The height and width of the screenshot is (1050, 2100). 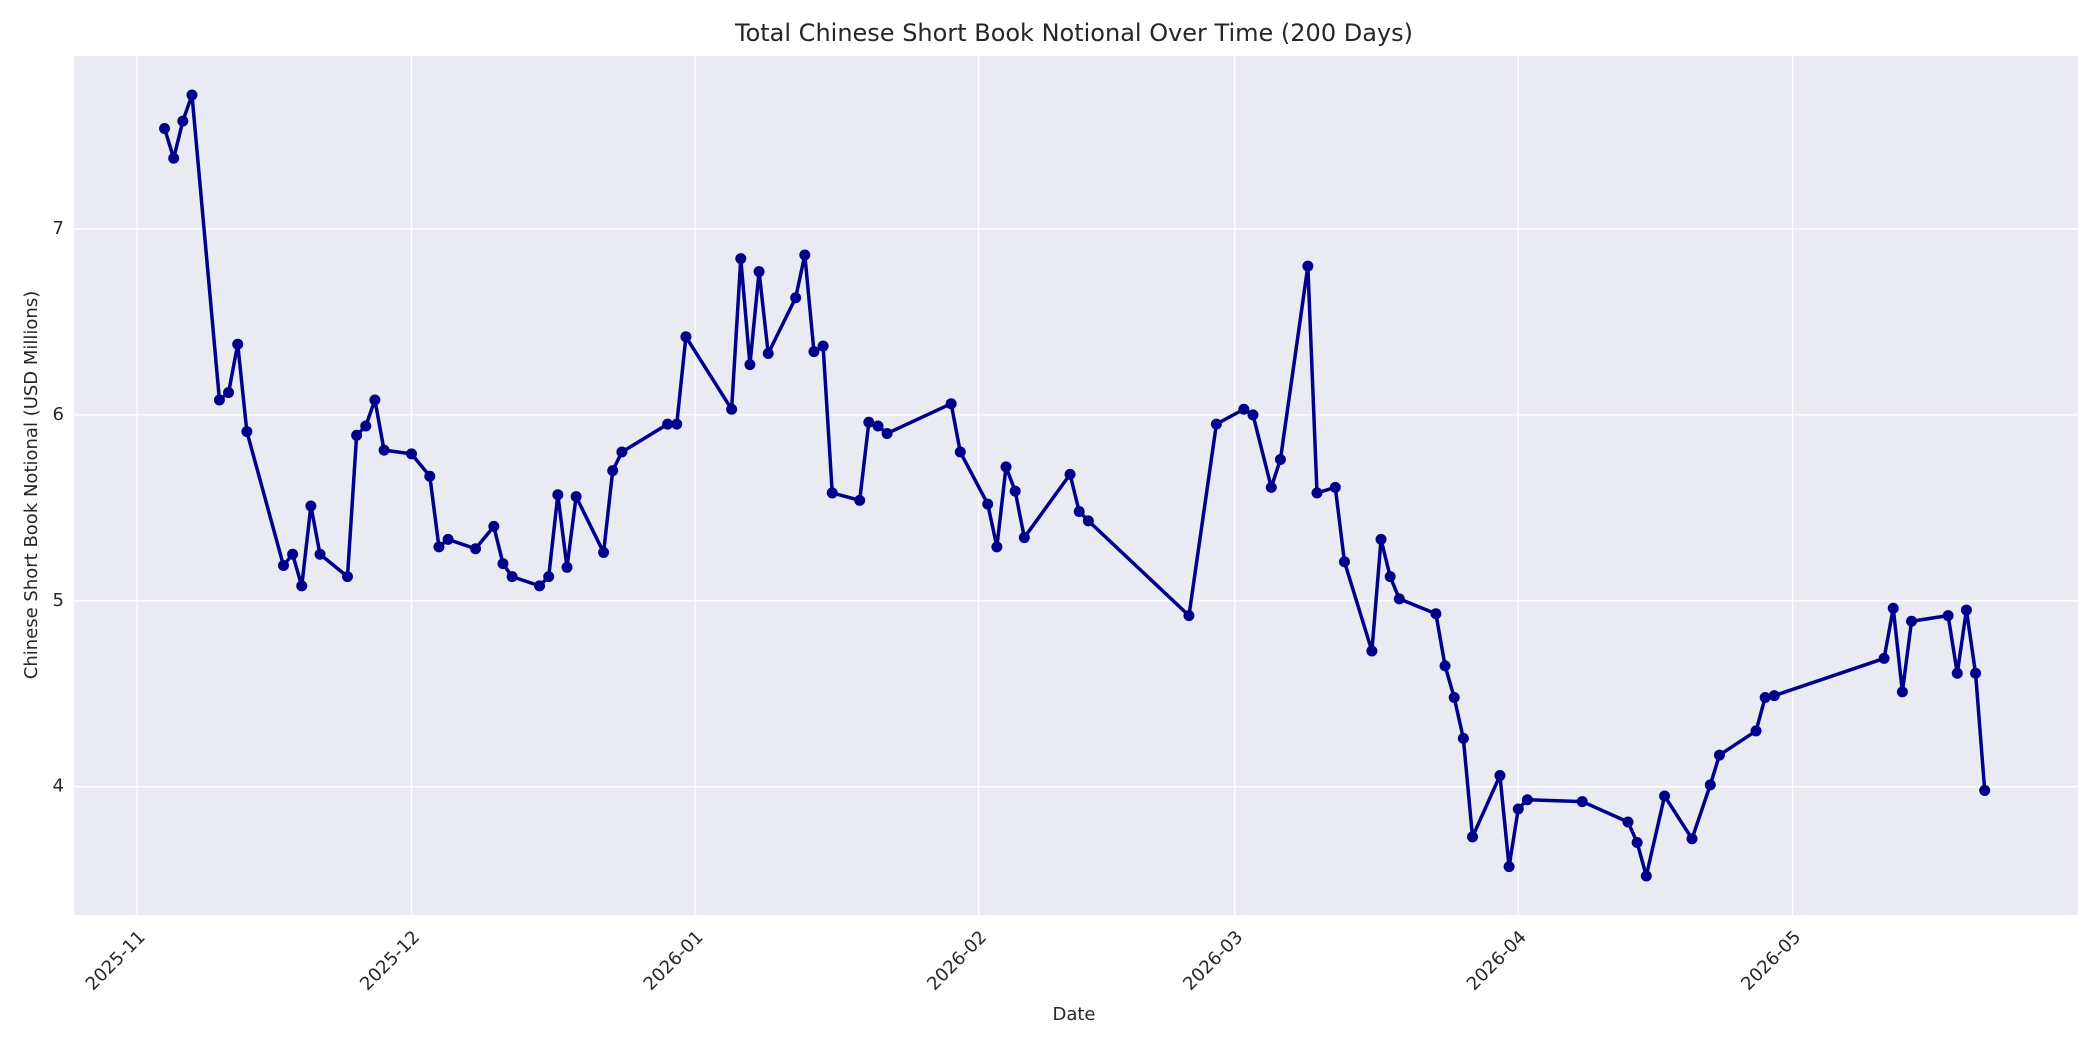 What do you see at coordinates (1497, 961) in the screenshot?
I see `x-tick-label: 2026-04` at bounding box center [1497, 961].